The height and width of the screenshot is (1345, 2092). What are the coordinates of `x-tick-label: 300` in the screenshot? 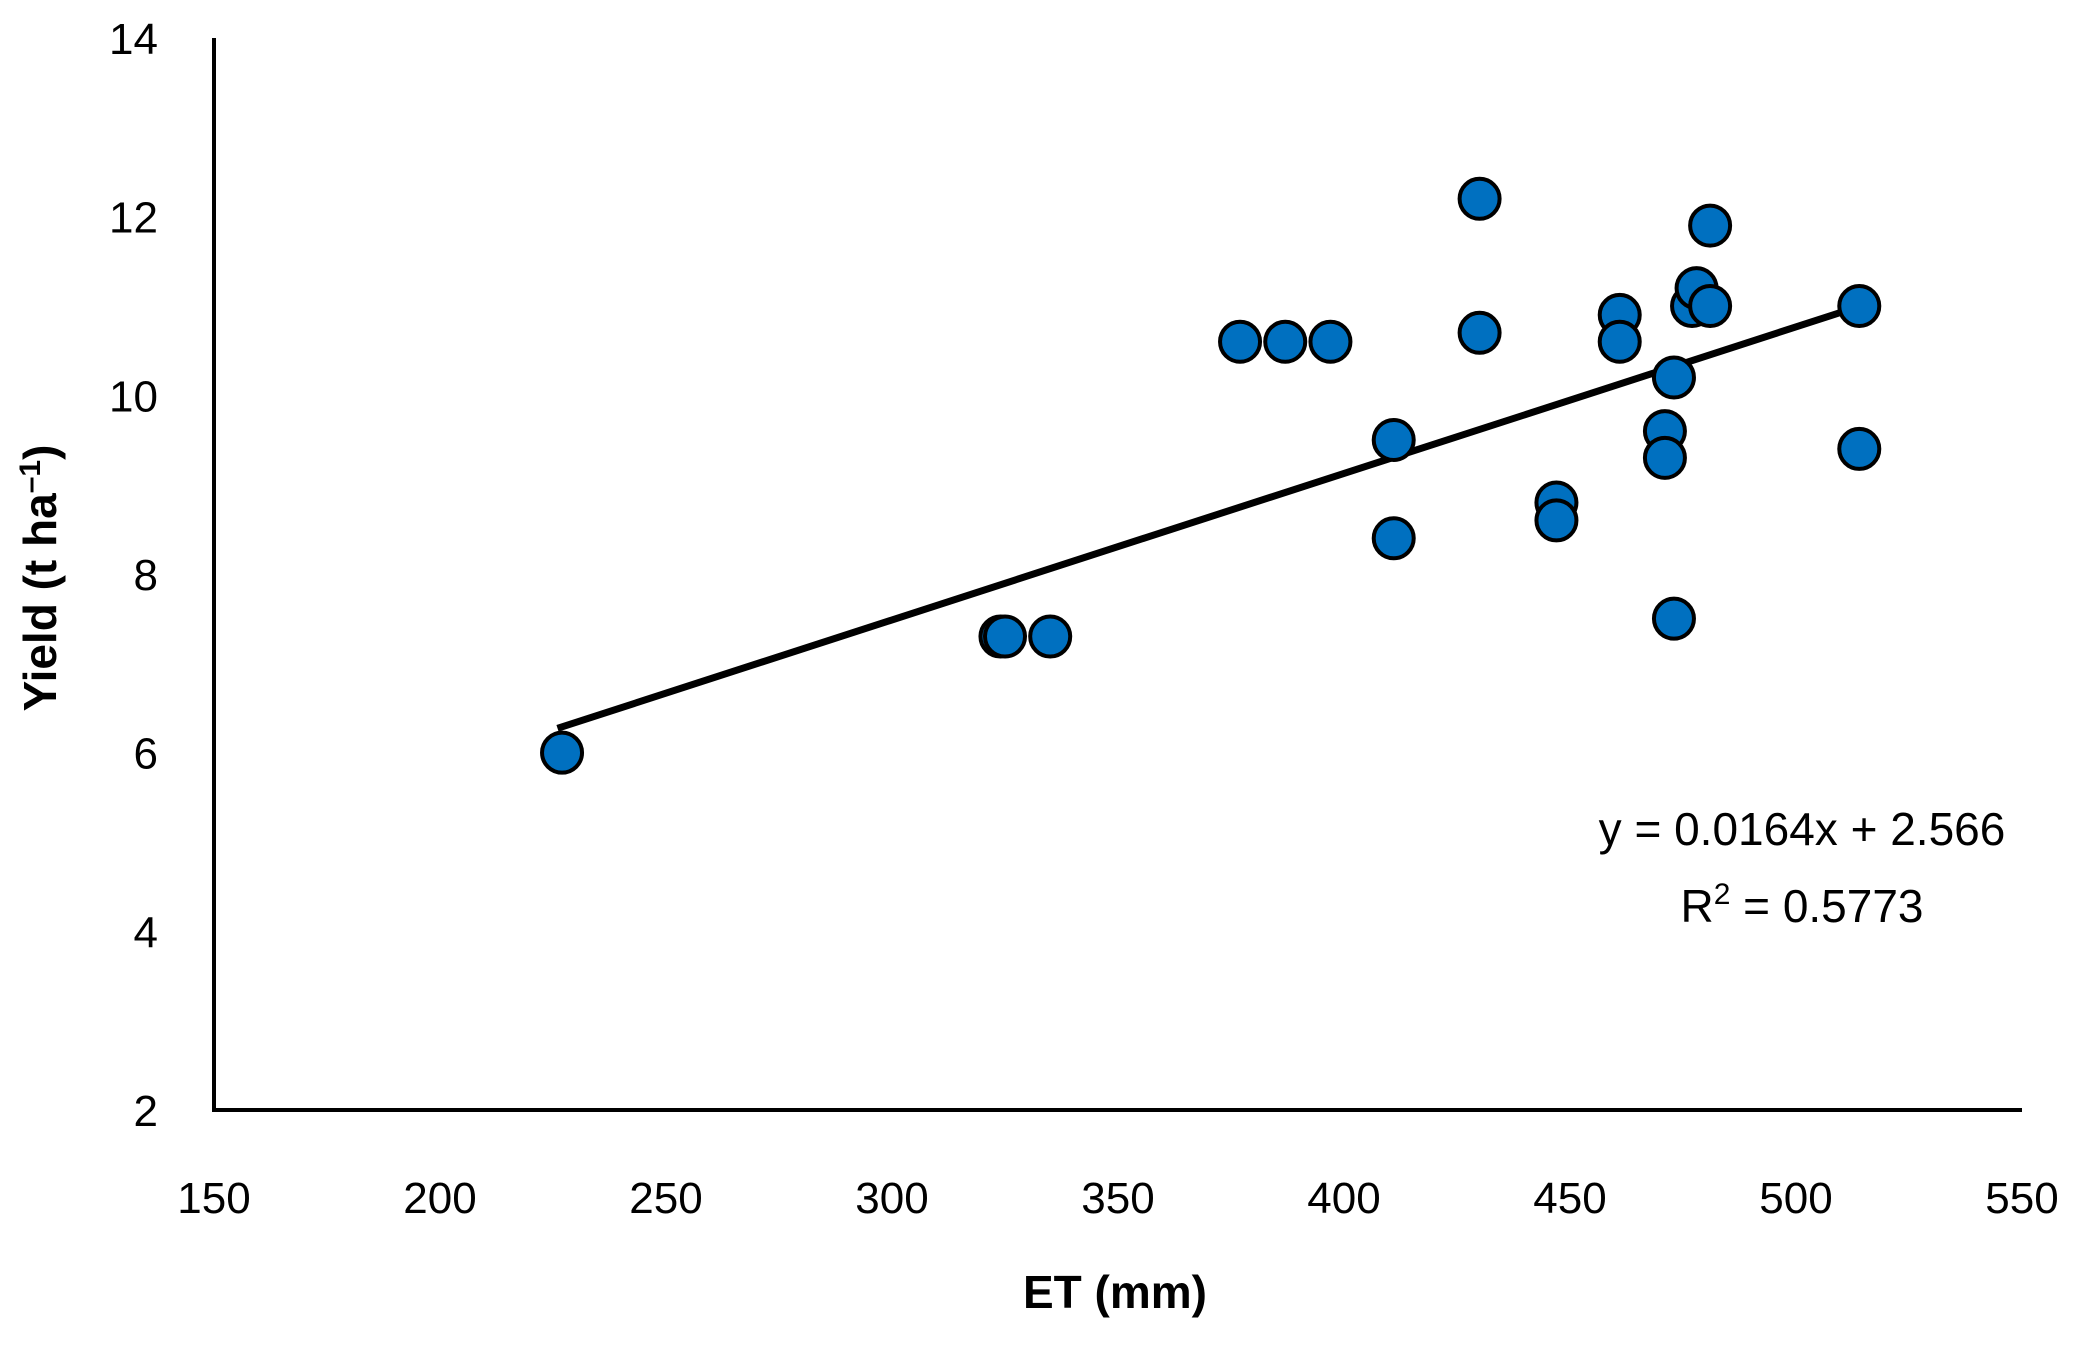 It's located at (891, 1198).